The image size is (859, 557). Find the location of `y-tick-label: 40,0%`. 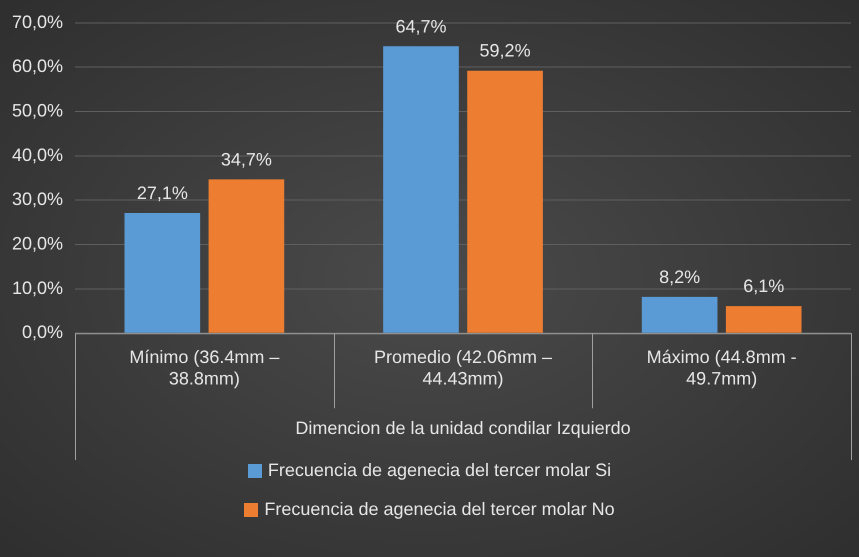

y-tick-label: 40,0% is located at coordinates (38, 154).